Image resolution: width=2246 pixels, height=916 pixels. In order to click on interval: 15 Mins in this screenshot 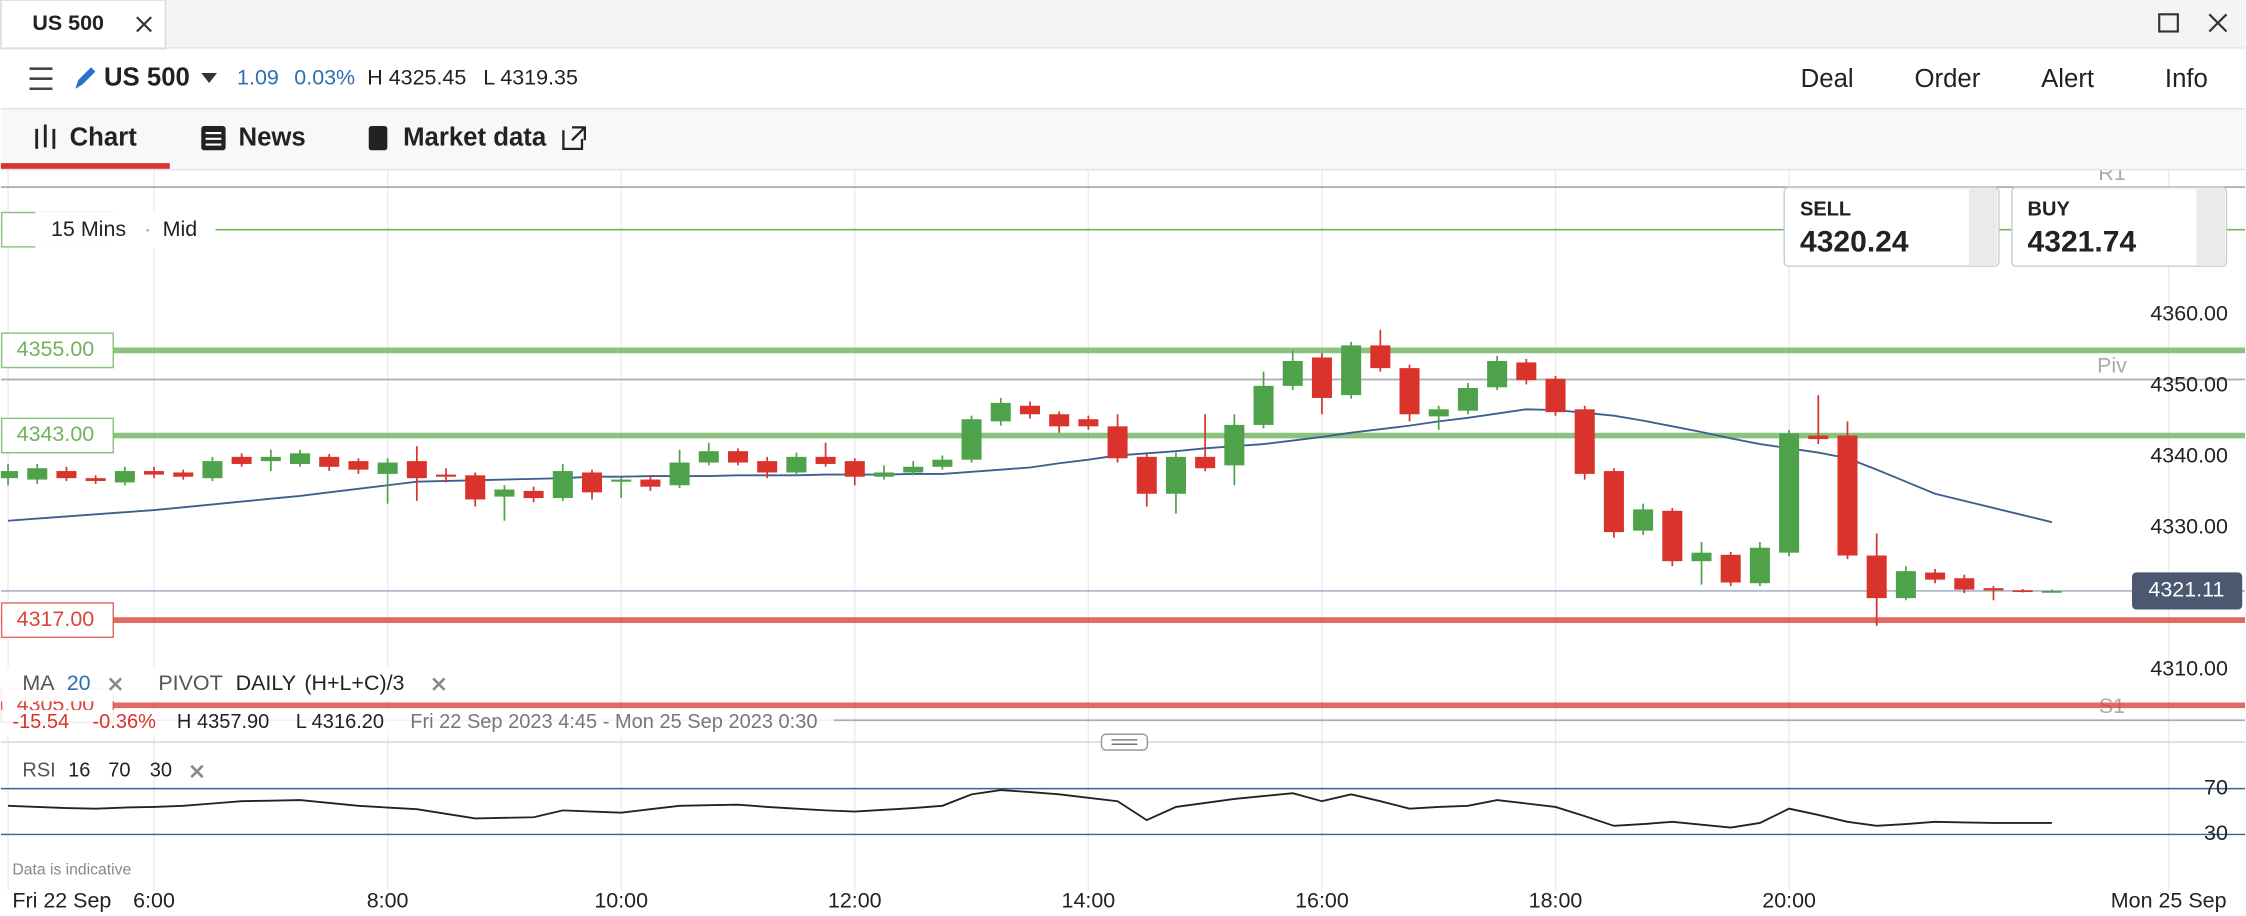, I will do `click(88, 229)`.